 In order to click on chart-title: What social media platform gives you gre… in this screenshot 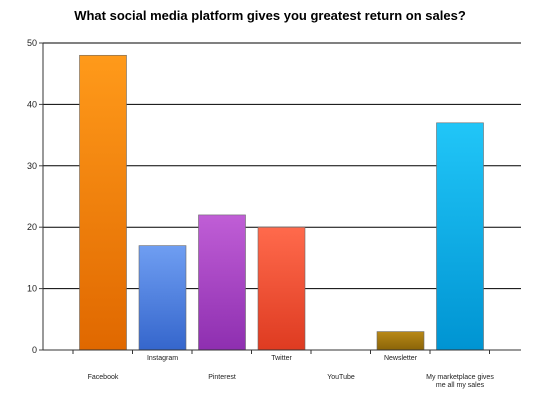, I will do `click(270, 15)`.